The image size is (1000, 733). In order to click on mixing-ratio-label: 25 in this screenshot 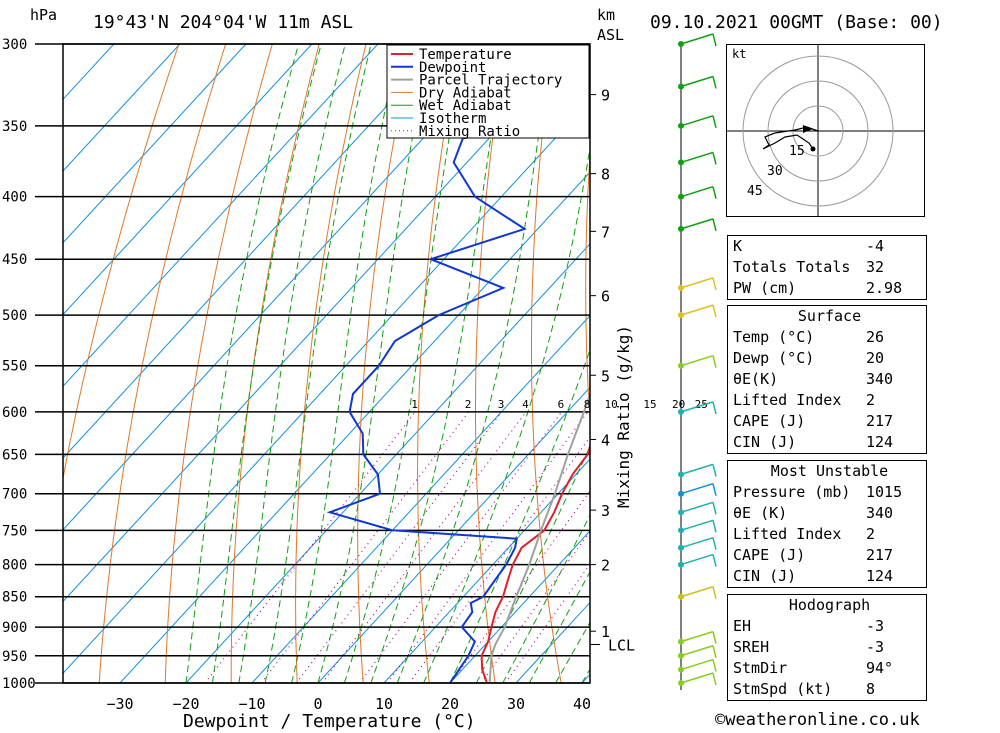, I will do `click(701, 404)`.